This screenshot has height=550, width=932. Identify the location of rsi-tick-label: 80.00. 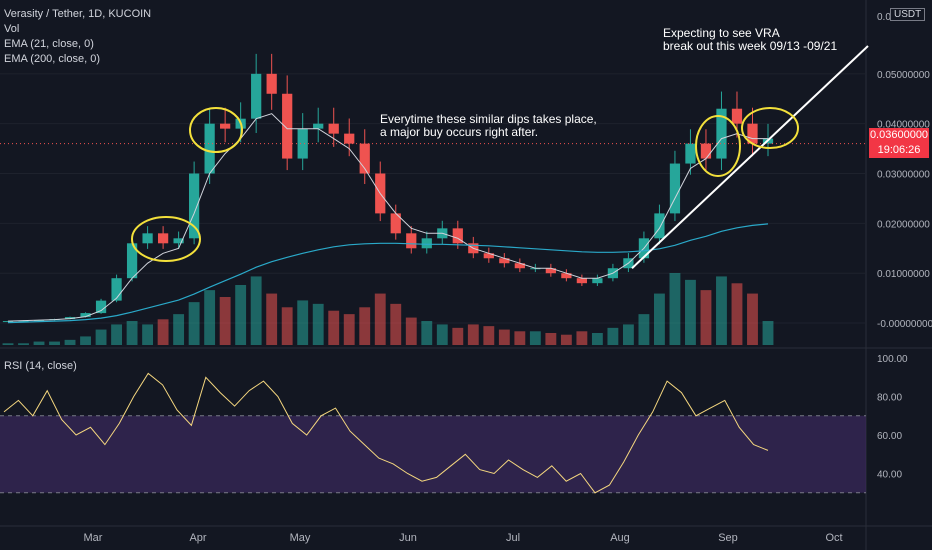
(889, 398).